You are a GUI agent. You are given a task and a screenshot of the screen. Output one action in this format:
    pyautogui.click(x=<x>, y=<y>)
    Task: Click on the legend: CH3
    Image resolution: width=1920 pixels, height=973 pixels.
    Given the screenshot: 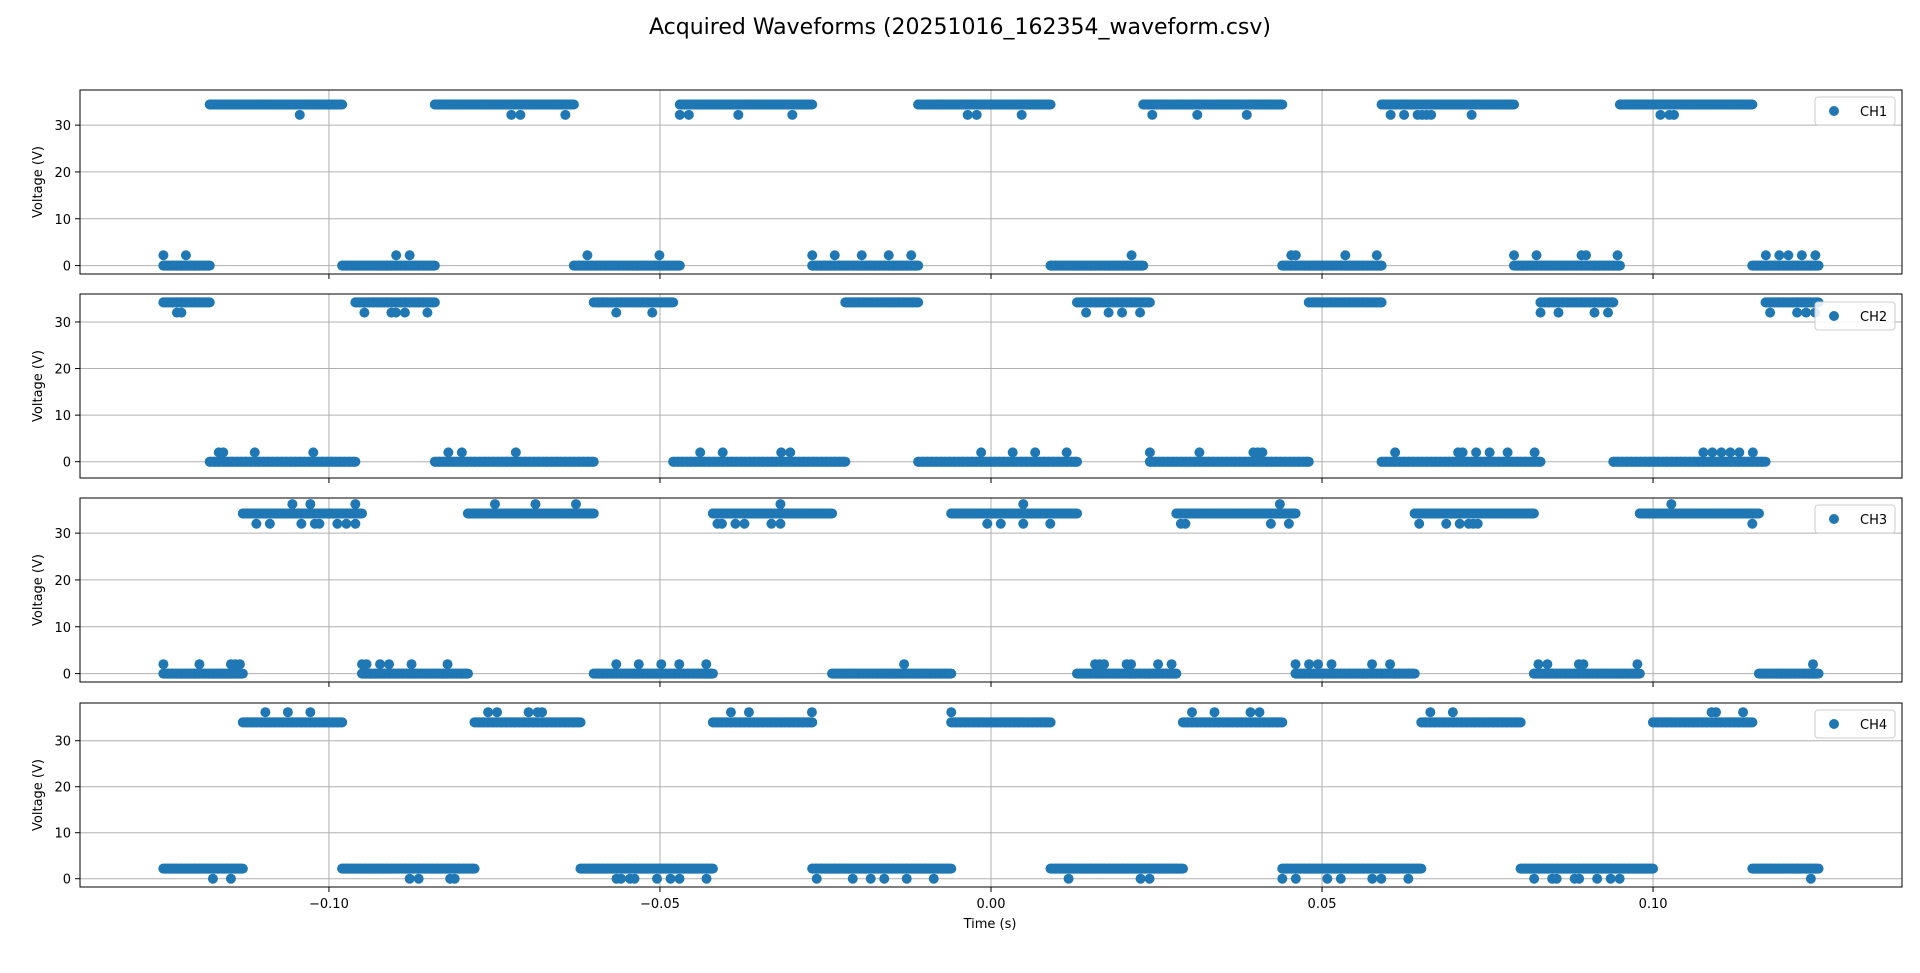 What is the action you would take?
    pyautogui.click(x=1855, y=519)
    